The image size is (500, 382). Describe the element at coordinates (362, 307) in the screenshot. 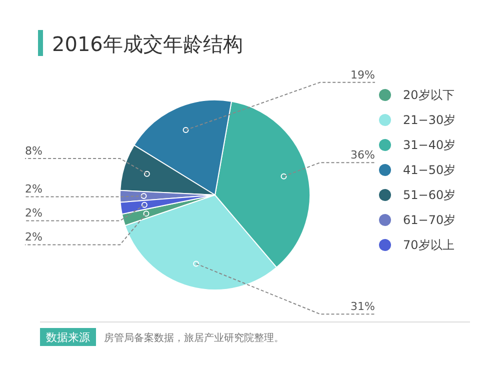

I see `data-label: 31%` at that location.